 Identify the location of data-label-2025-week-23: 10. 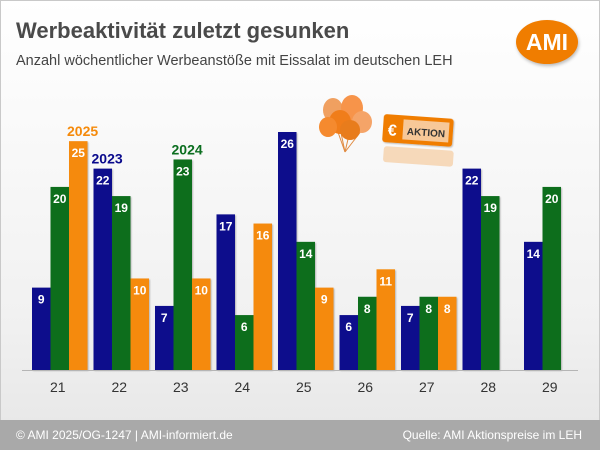
(202, 290).